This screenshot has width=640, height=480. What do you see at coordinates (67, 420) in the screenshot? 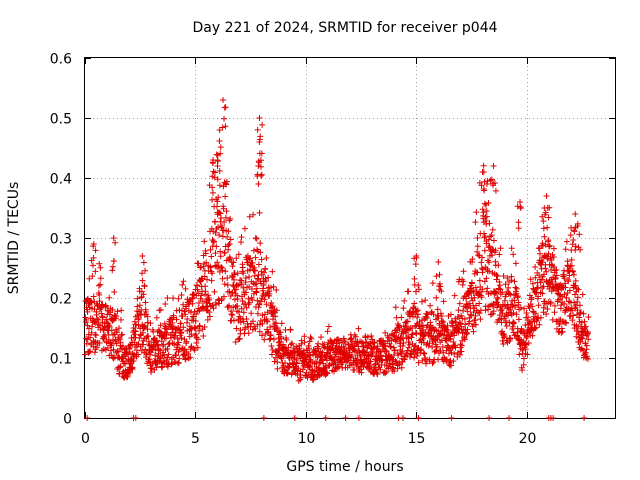
I see `y-tick-label: 0` at bounding box center [67, 420].